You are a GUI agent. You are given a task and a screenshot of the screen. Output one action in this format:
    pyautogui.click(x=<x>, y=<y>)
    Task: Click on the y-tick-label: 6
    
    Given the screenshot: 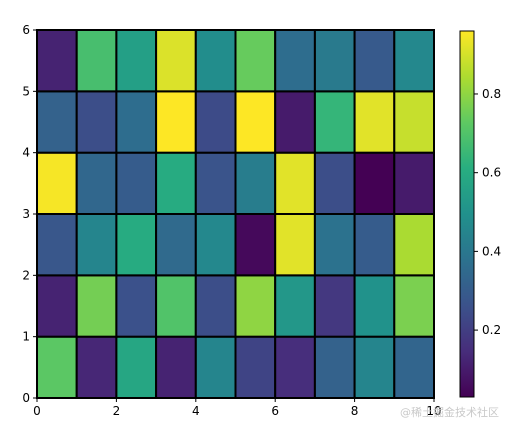 What is the action you would take?
    pyautogui.click(x=26, y=30)
    